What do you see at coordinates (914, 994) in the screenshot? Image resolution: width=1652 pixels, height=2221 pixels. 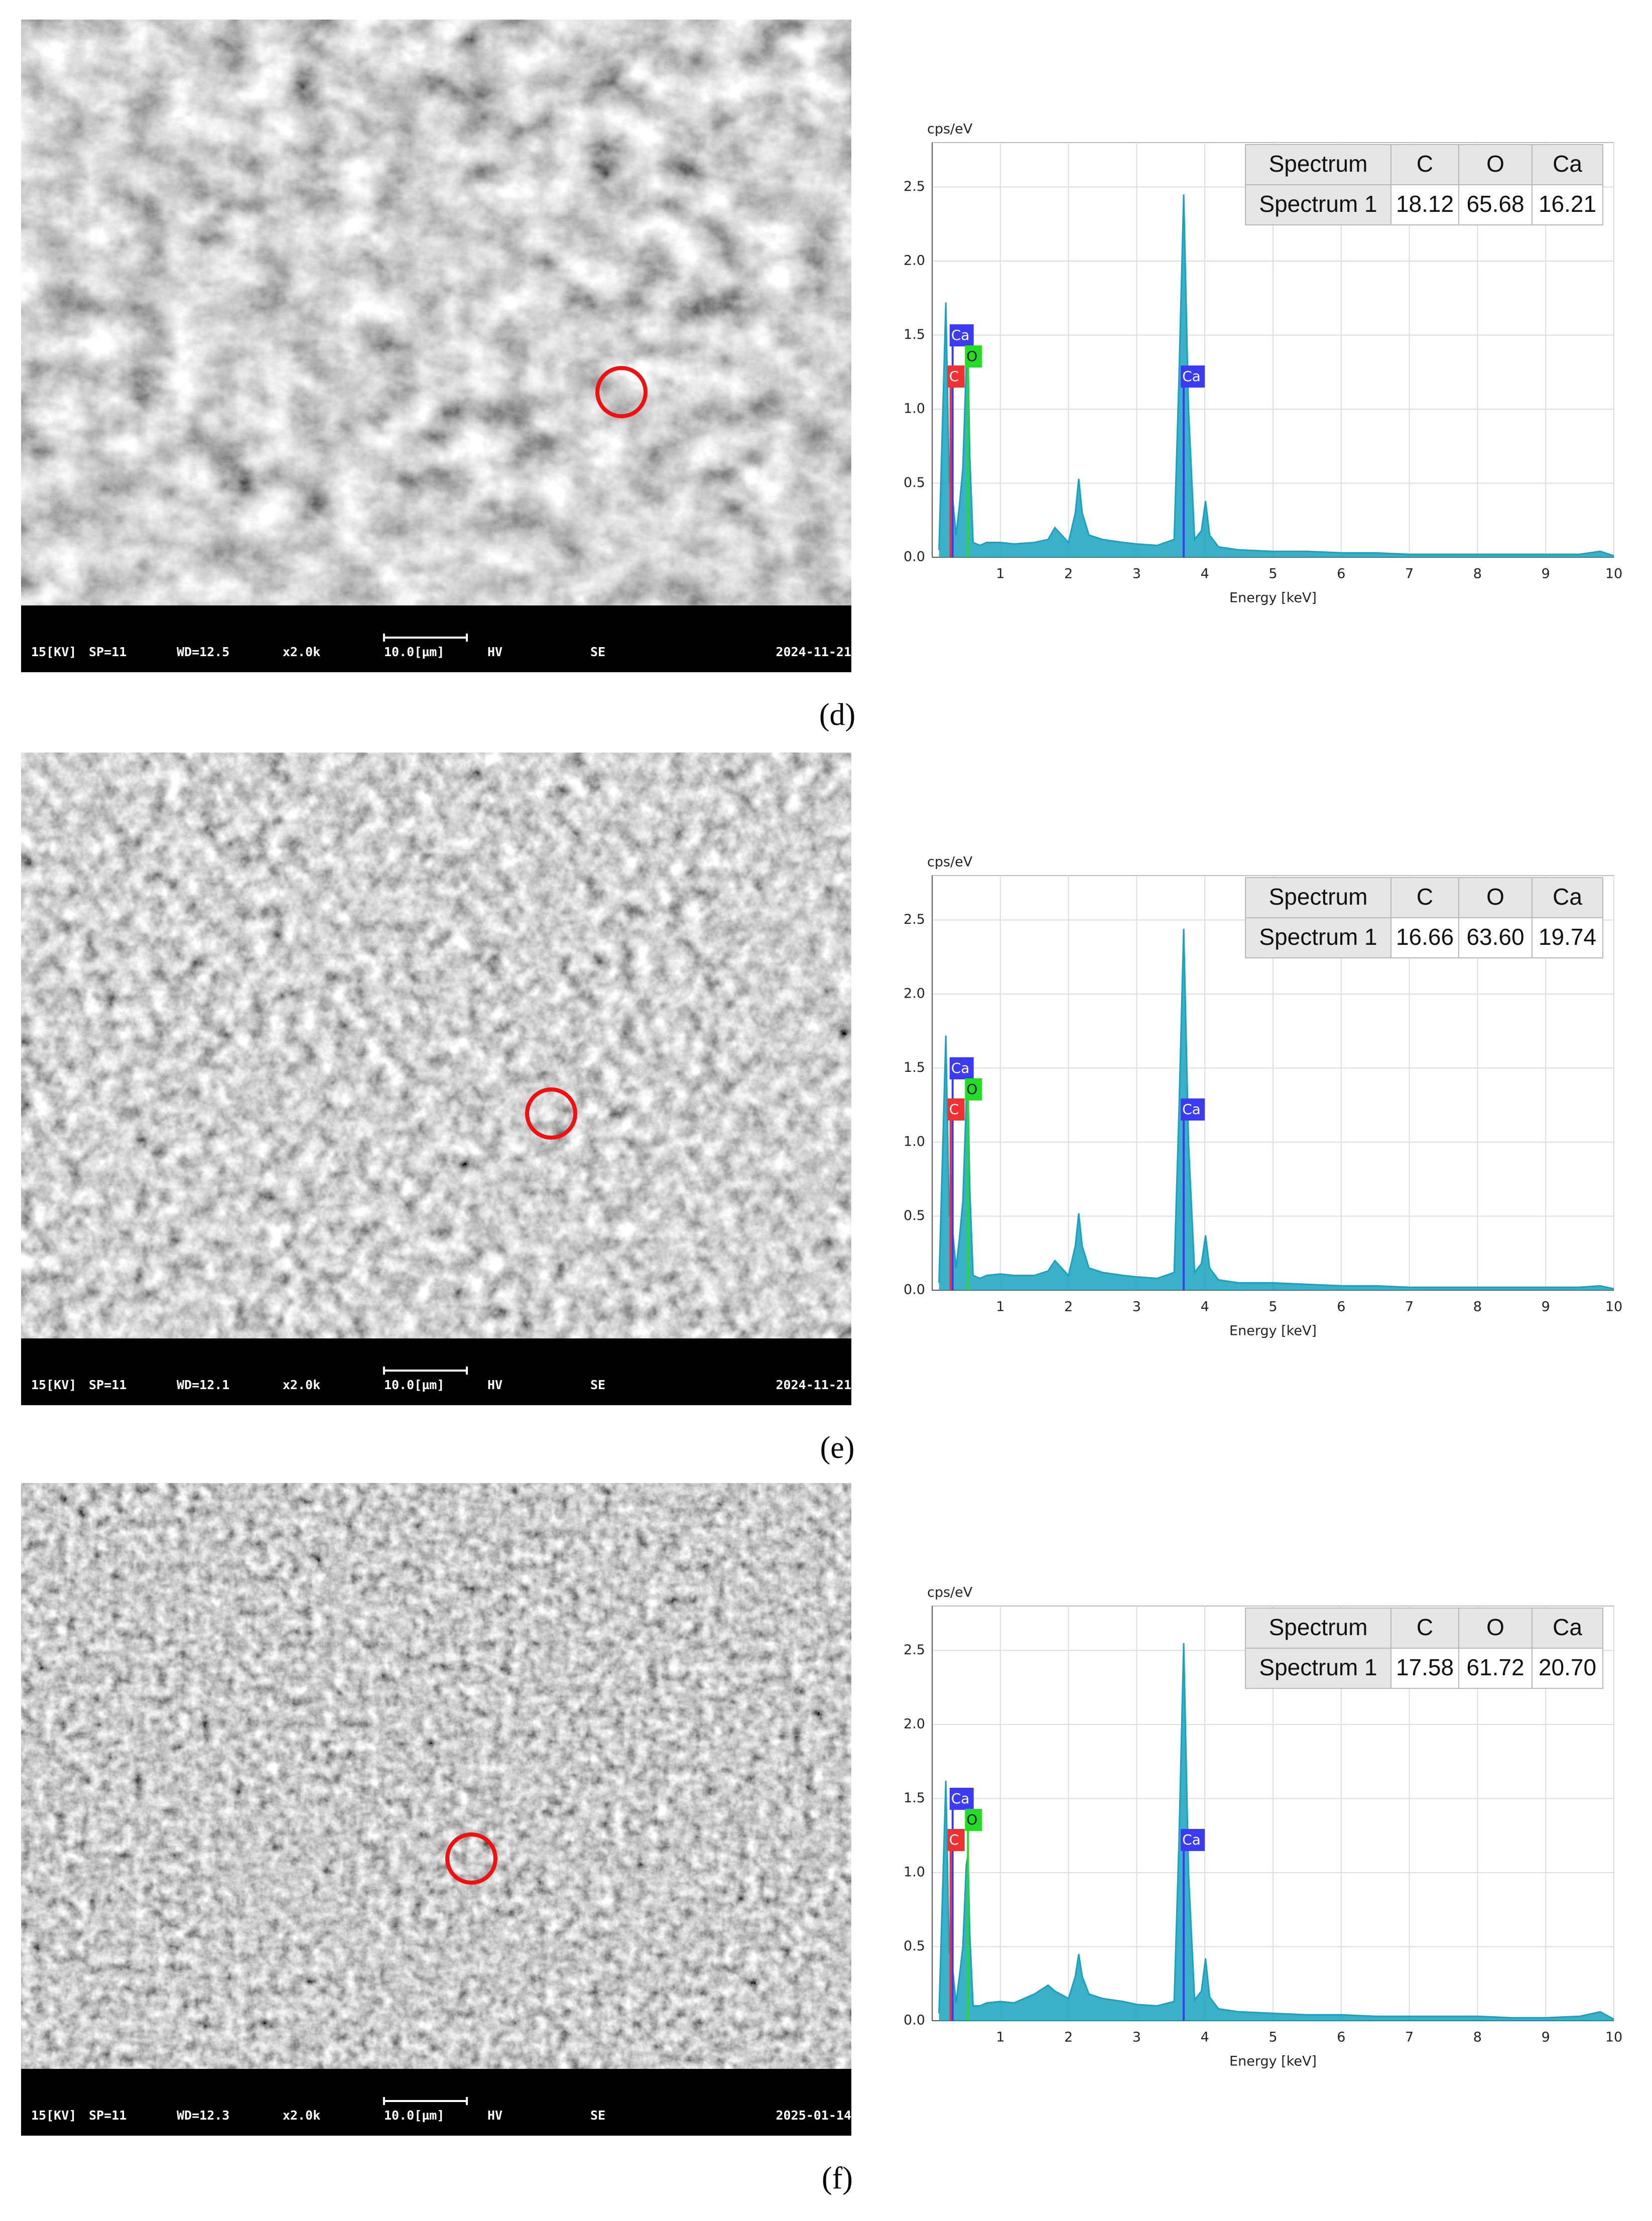 I see `y-tick-label: 2.0` at bounding box center [914, 994].